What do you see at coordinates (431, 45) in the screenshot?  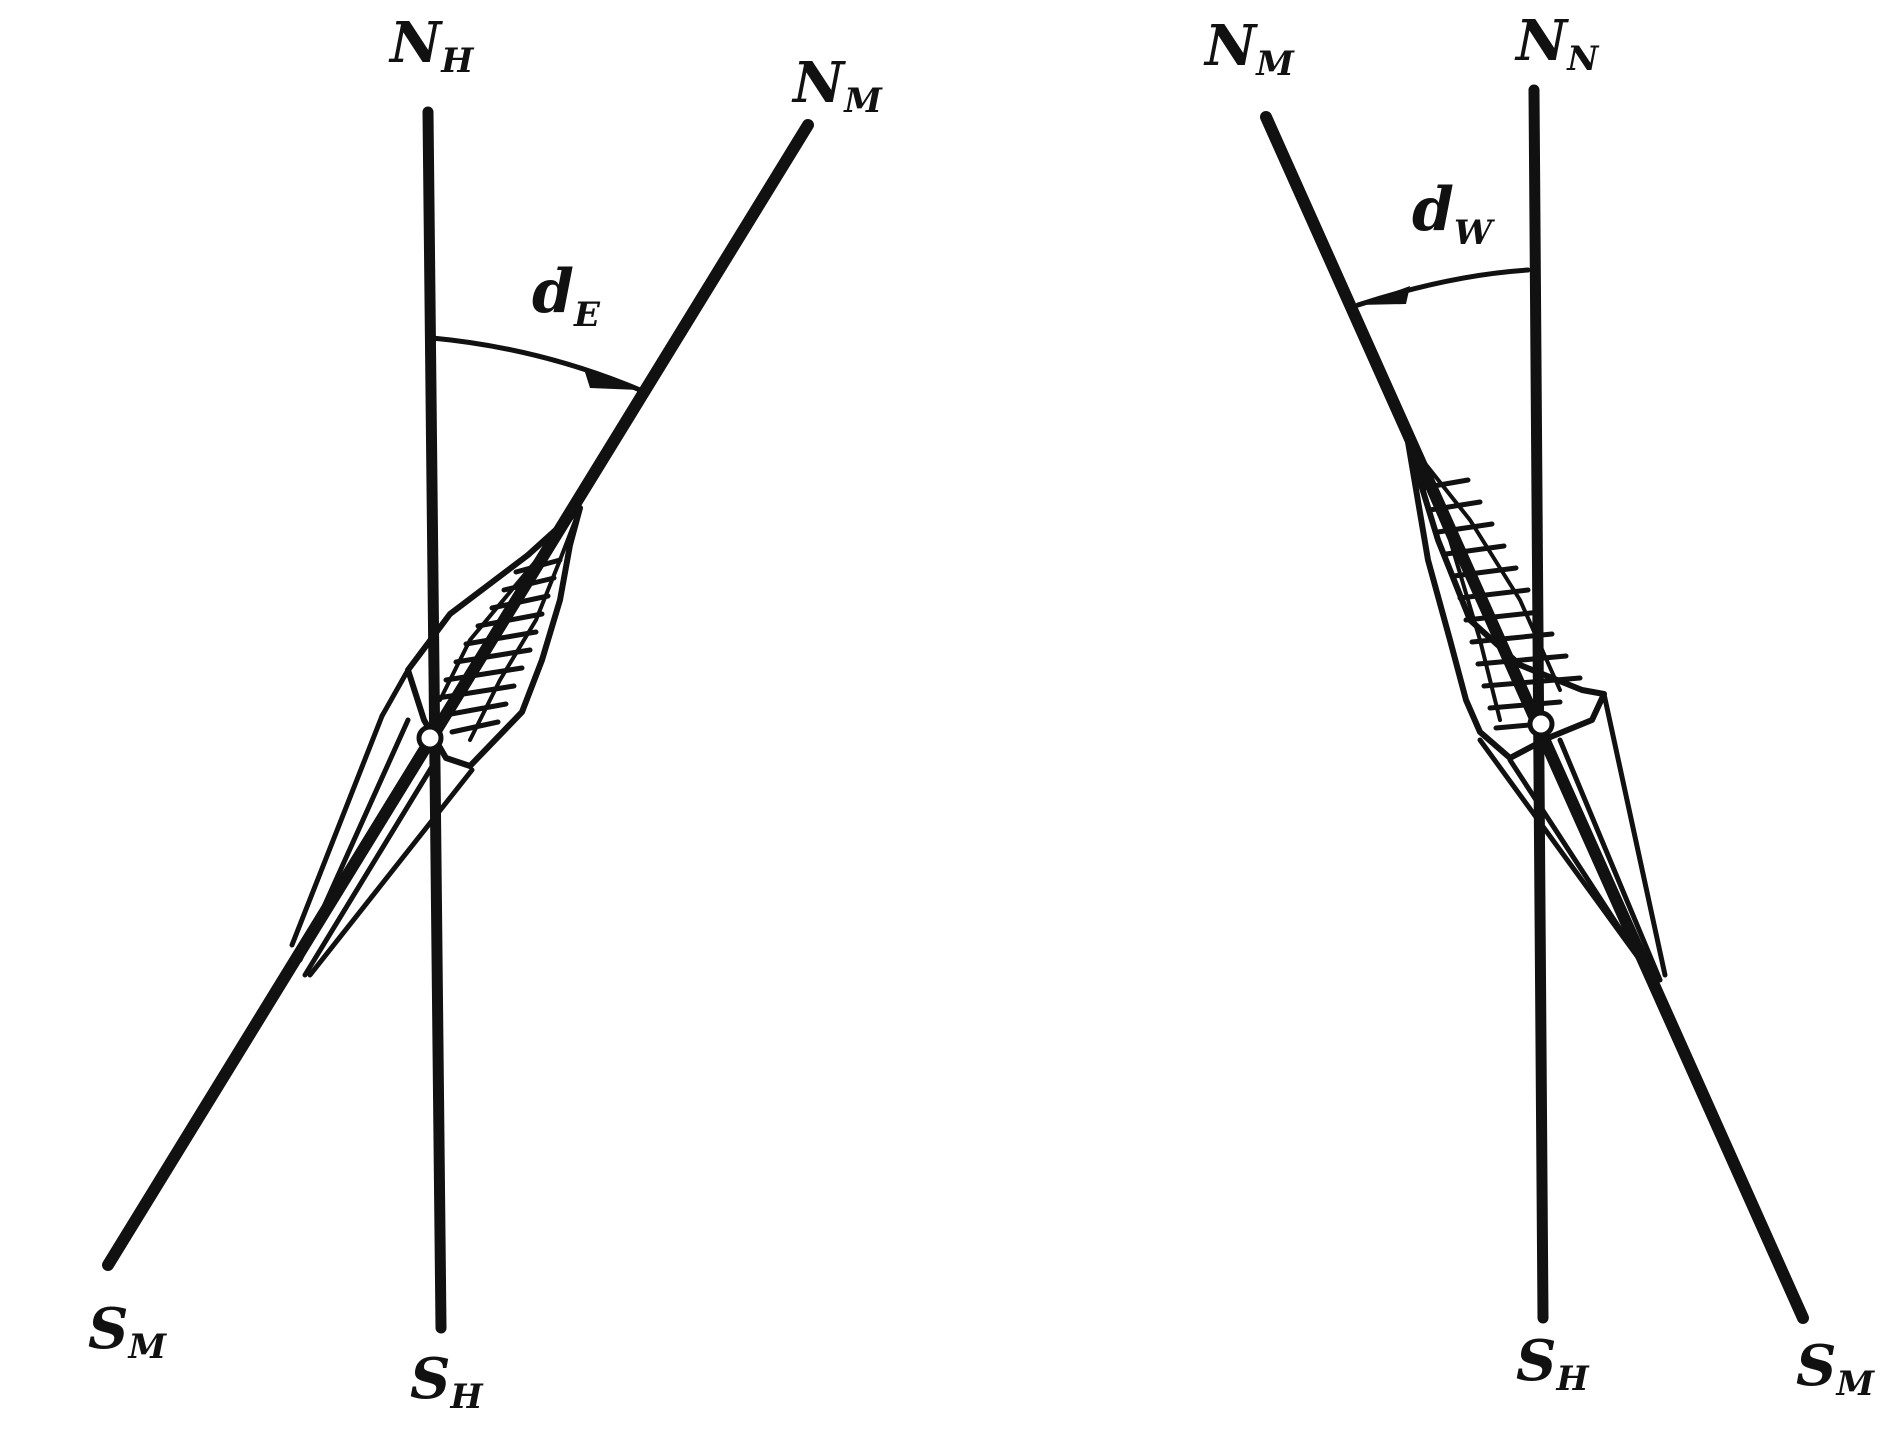 I see `true-north-label: NH` at bounding box center [431, 45].